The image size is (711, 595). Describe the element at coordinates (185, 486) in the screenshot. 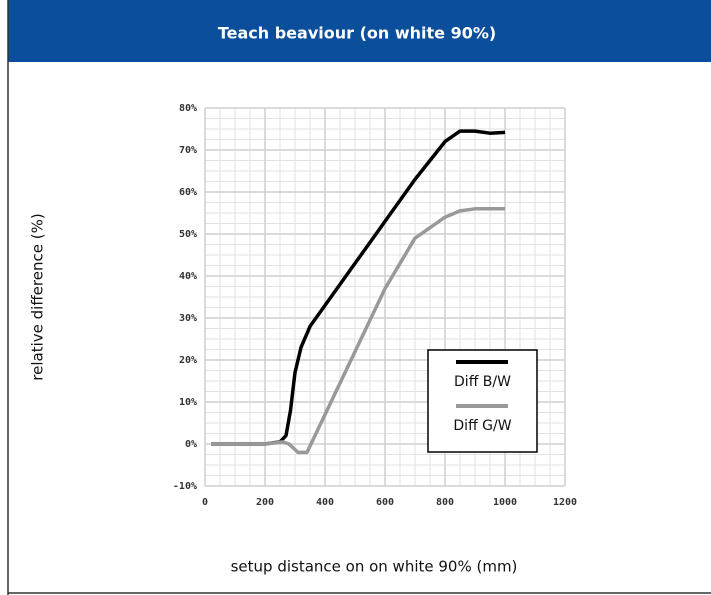

I see `y-tick-label: -10%` at that location.